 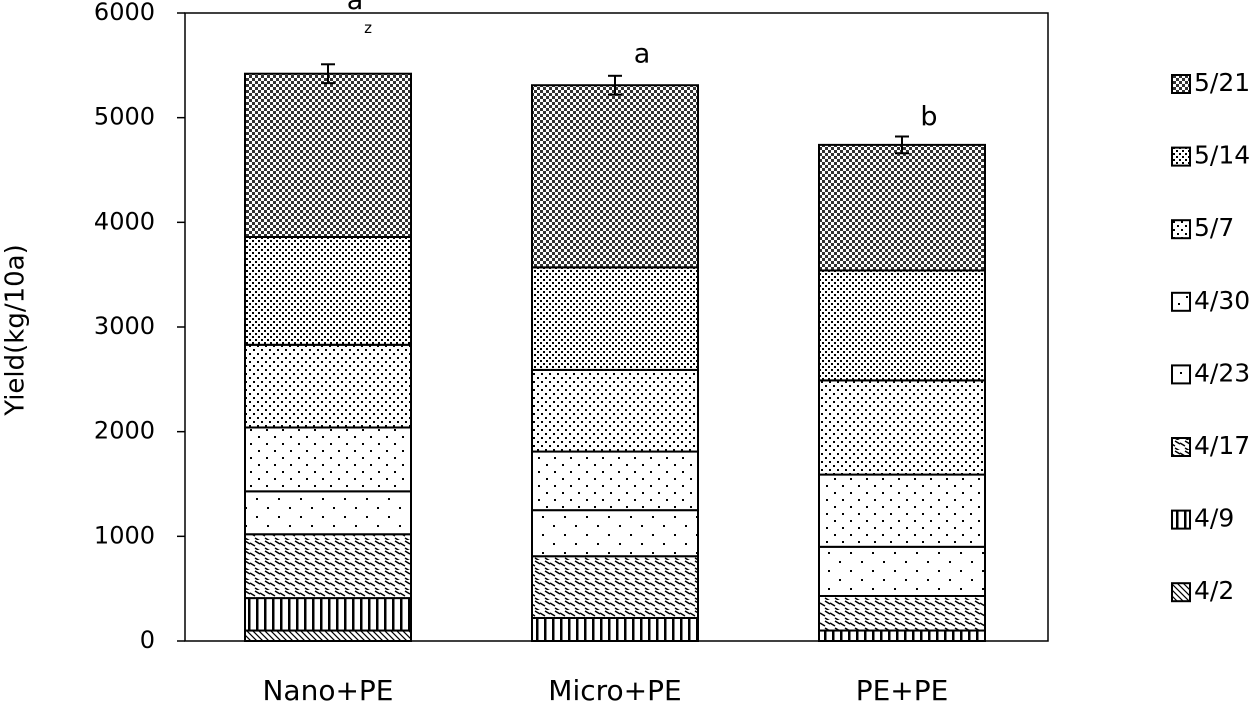 I want to click on y-tick-label: 5000, so click(x=124, y=117).